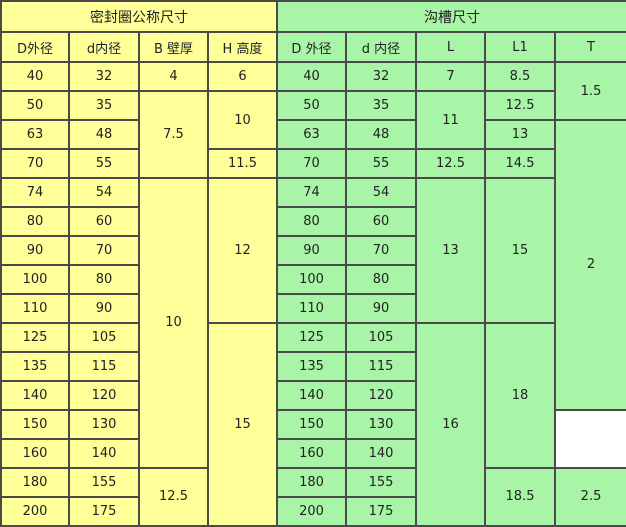 The height and width of the screenshot is (527, 626). What do you see at coordinates (381, 77) in the screenshot?
I see `cell-groove-inner-d: 32` at bounding box center [381, 77].